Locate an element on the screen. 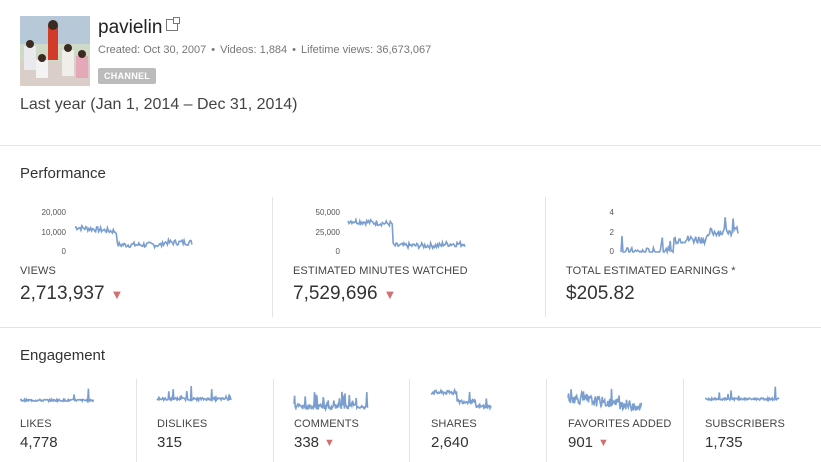  channel-name: pavielin is located at coordinates (130, 27).